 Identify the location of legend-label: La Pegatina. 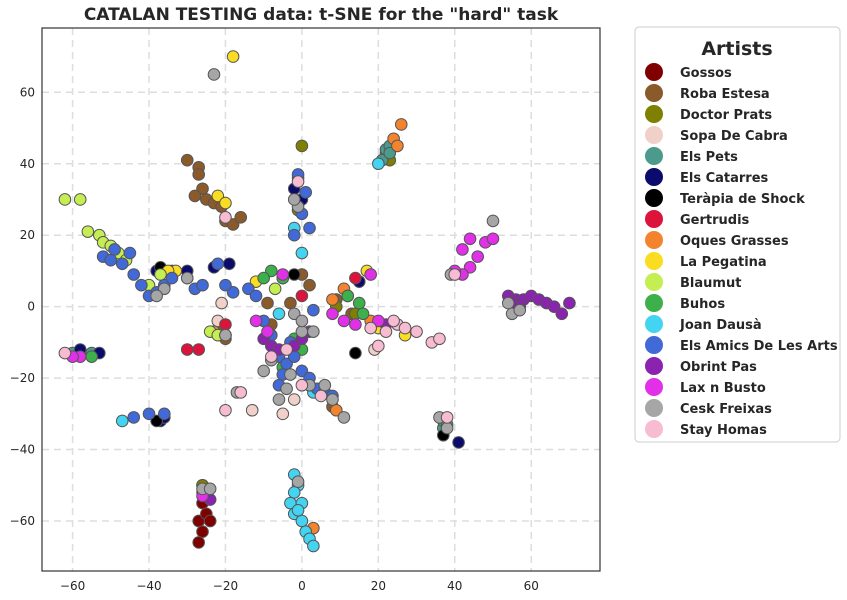
(723, 262).